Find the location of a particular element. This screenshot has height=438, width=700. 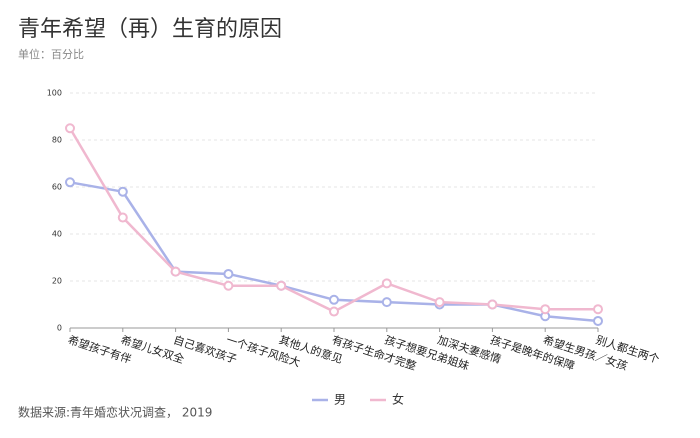

y-tick-label: 20 is located at coordinates (57, 281).